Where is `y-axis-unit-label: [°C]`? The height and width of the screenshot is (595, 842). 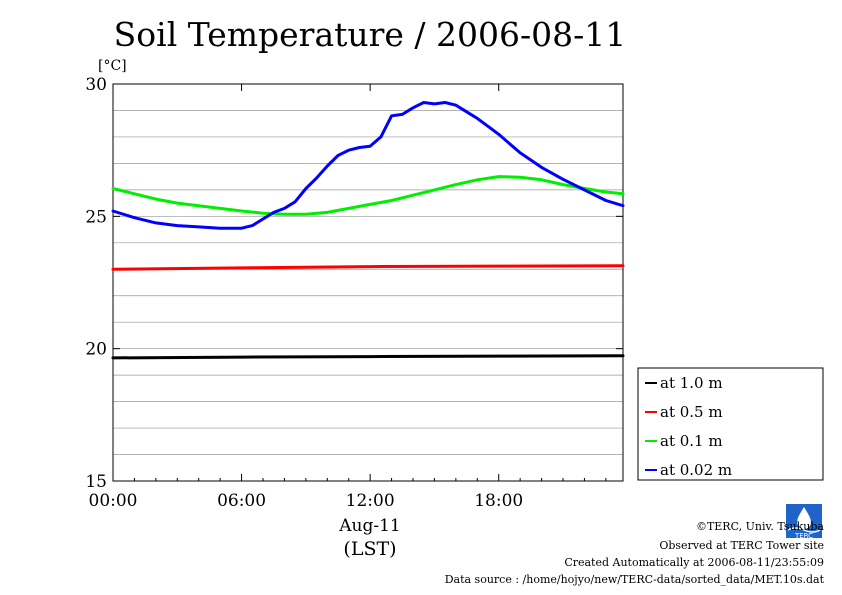
y-axis-unit-label: [°C] is located at coordinates (112, 66).